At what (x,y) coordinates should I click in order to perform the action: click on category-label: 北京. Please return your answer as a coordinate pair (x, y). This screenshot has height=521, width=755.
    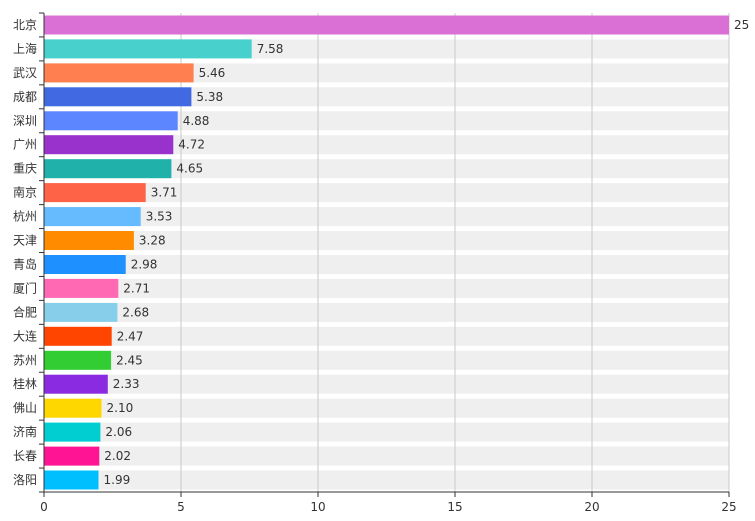
    Looking at the image, I should click on (25, 25).